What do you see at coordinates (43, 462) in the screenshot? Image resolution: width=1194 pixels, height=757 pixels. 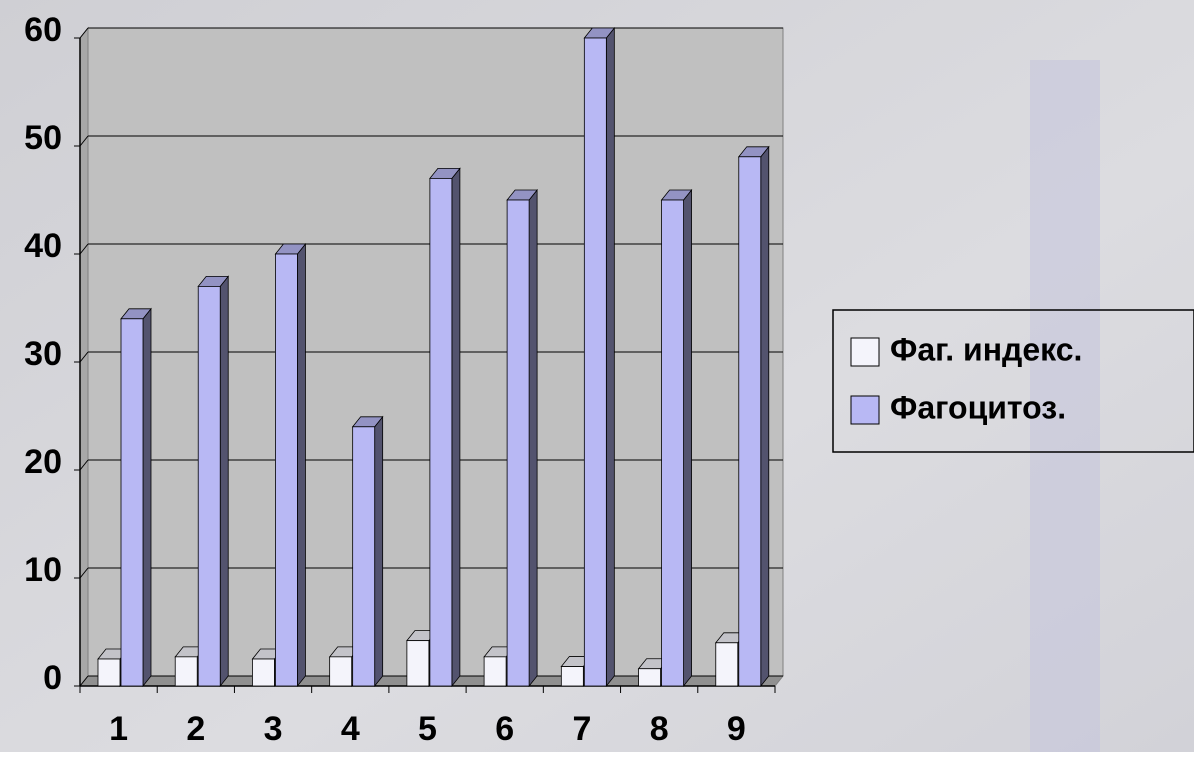 I see `y-tick-label: 20` at bounding box center [43, 462].